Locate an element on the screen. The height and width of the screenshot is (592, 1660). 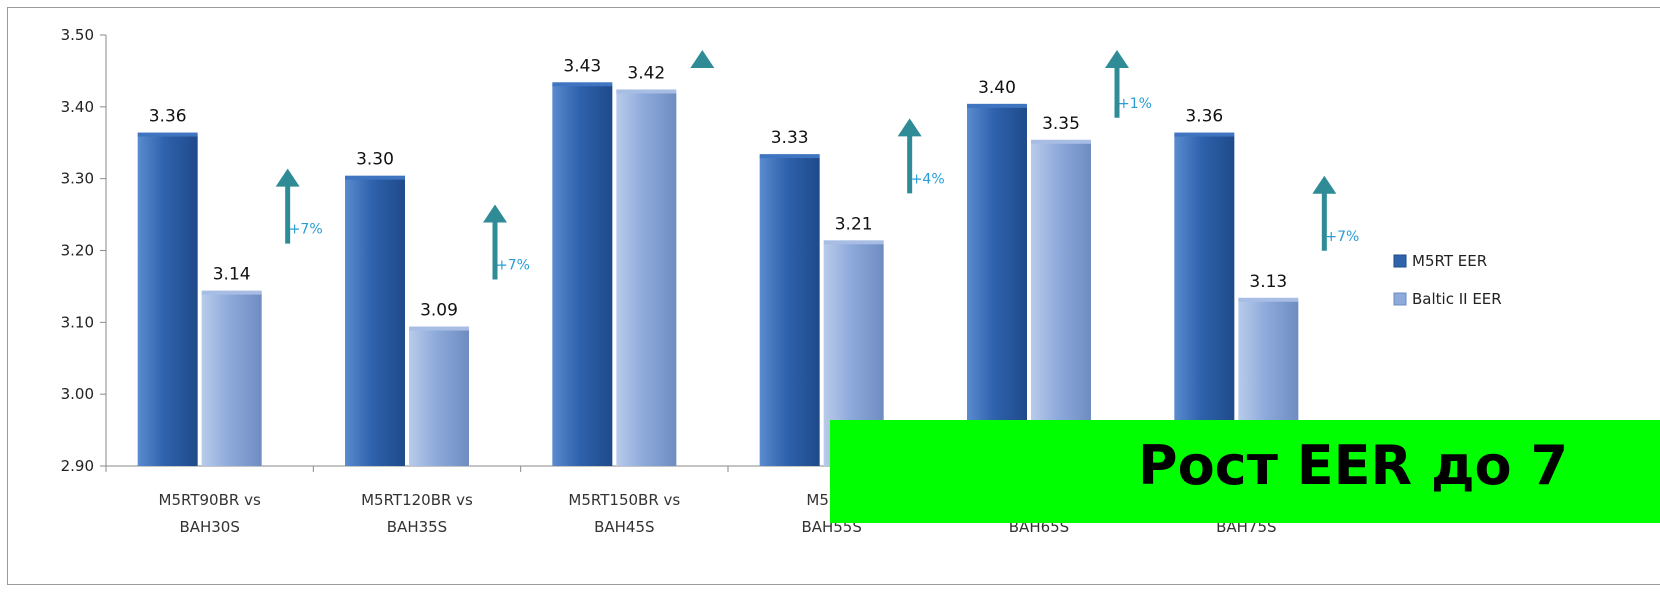
data-label: 3.13 is located at coordinates (1268, 282).